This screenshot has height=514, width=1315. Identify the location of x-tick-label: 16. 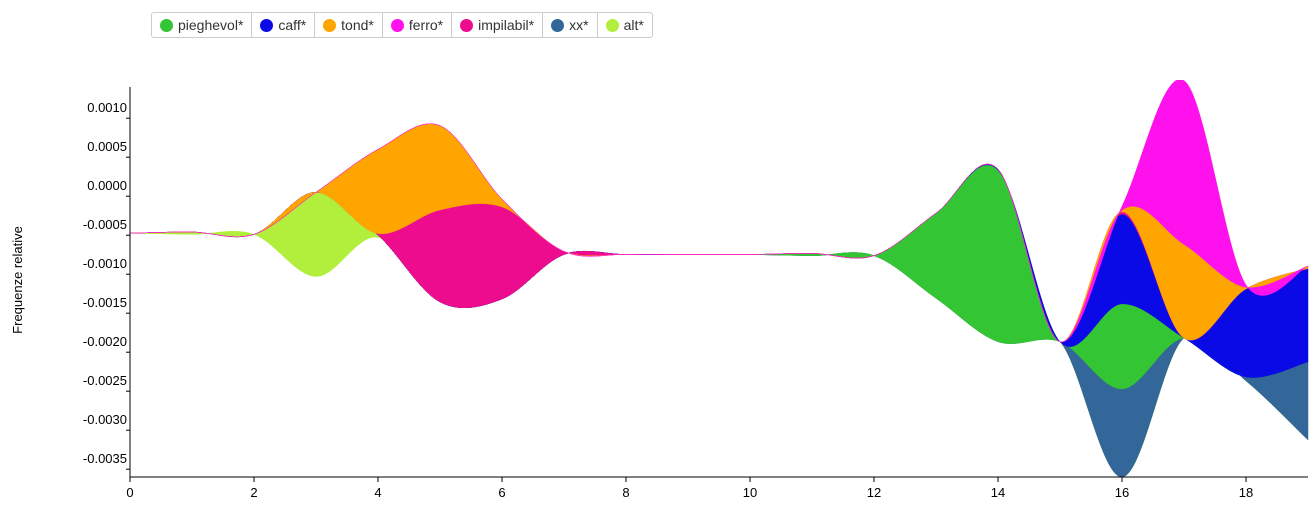
(1122, 492).